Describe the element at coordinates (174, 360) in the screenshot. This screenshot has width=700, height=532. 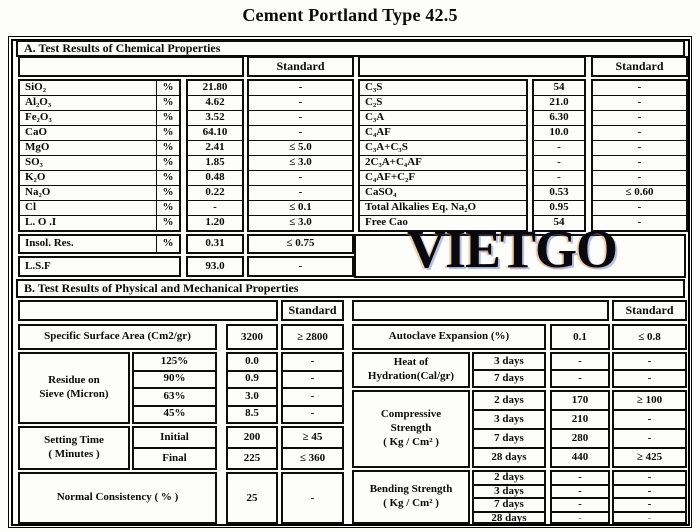
I see `sieve-size-cell: 125%` at that location.